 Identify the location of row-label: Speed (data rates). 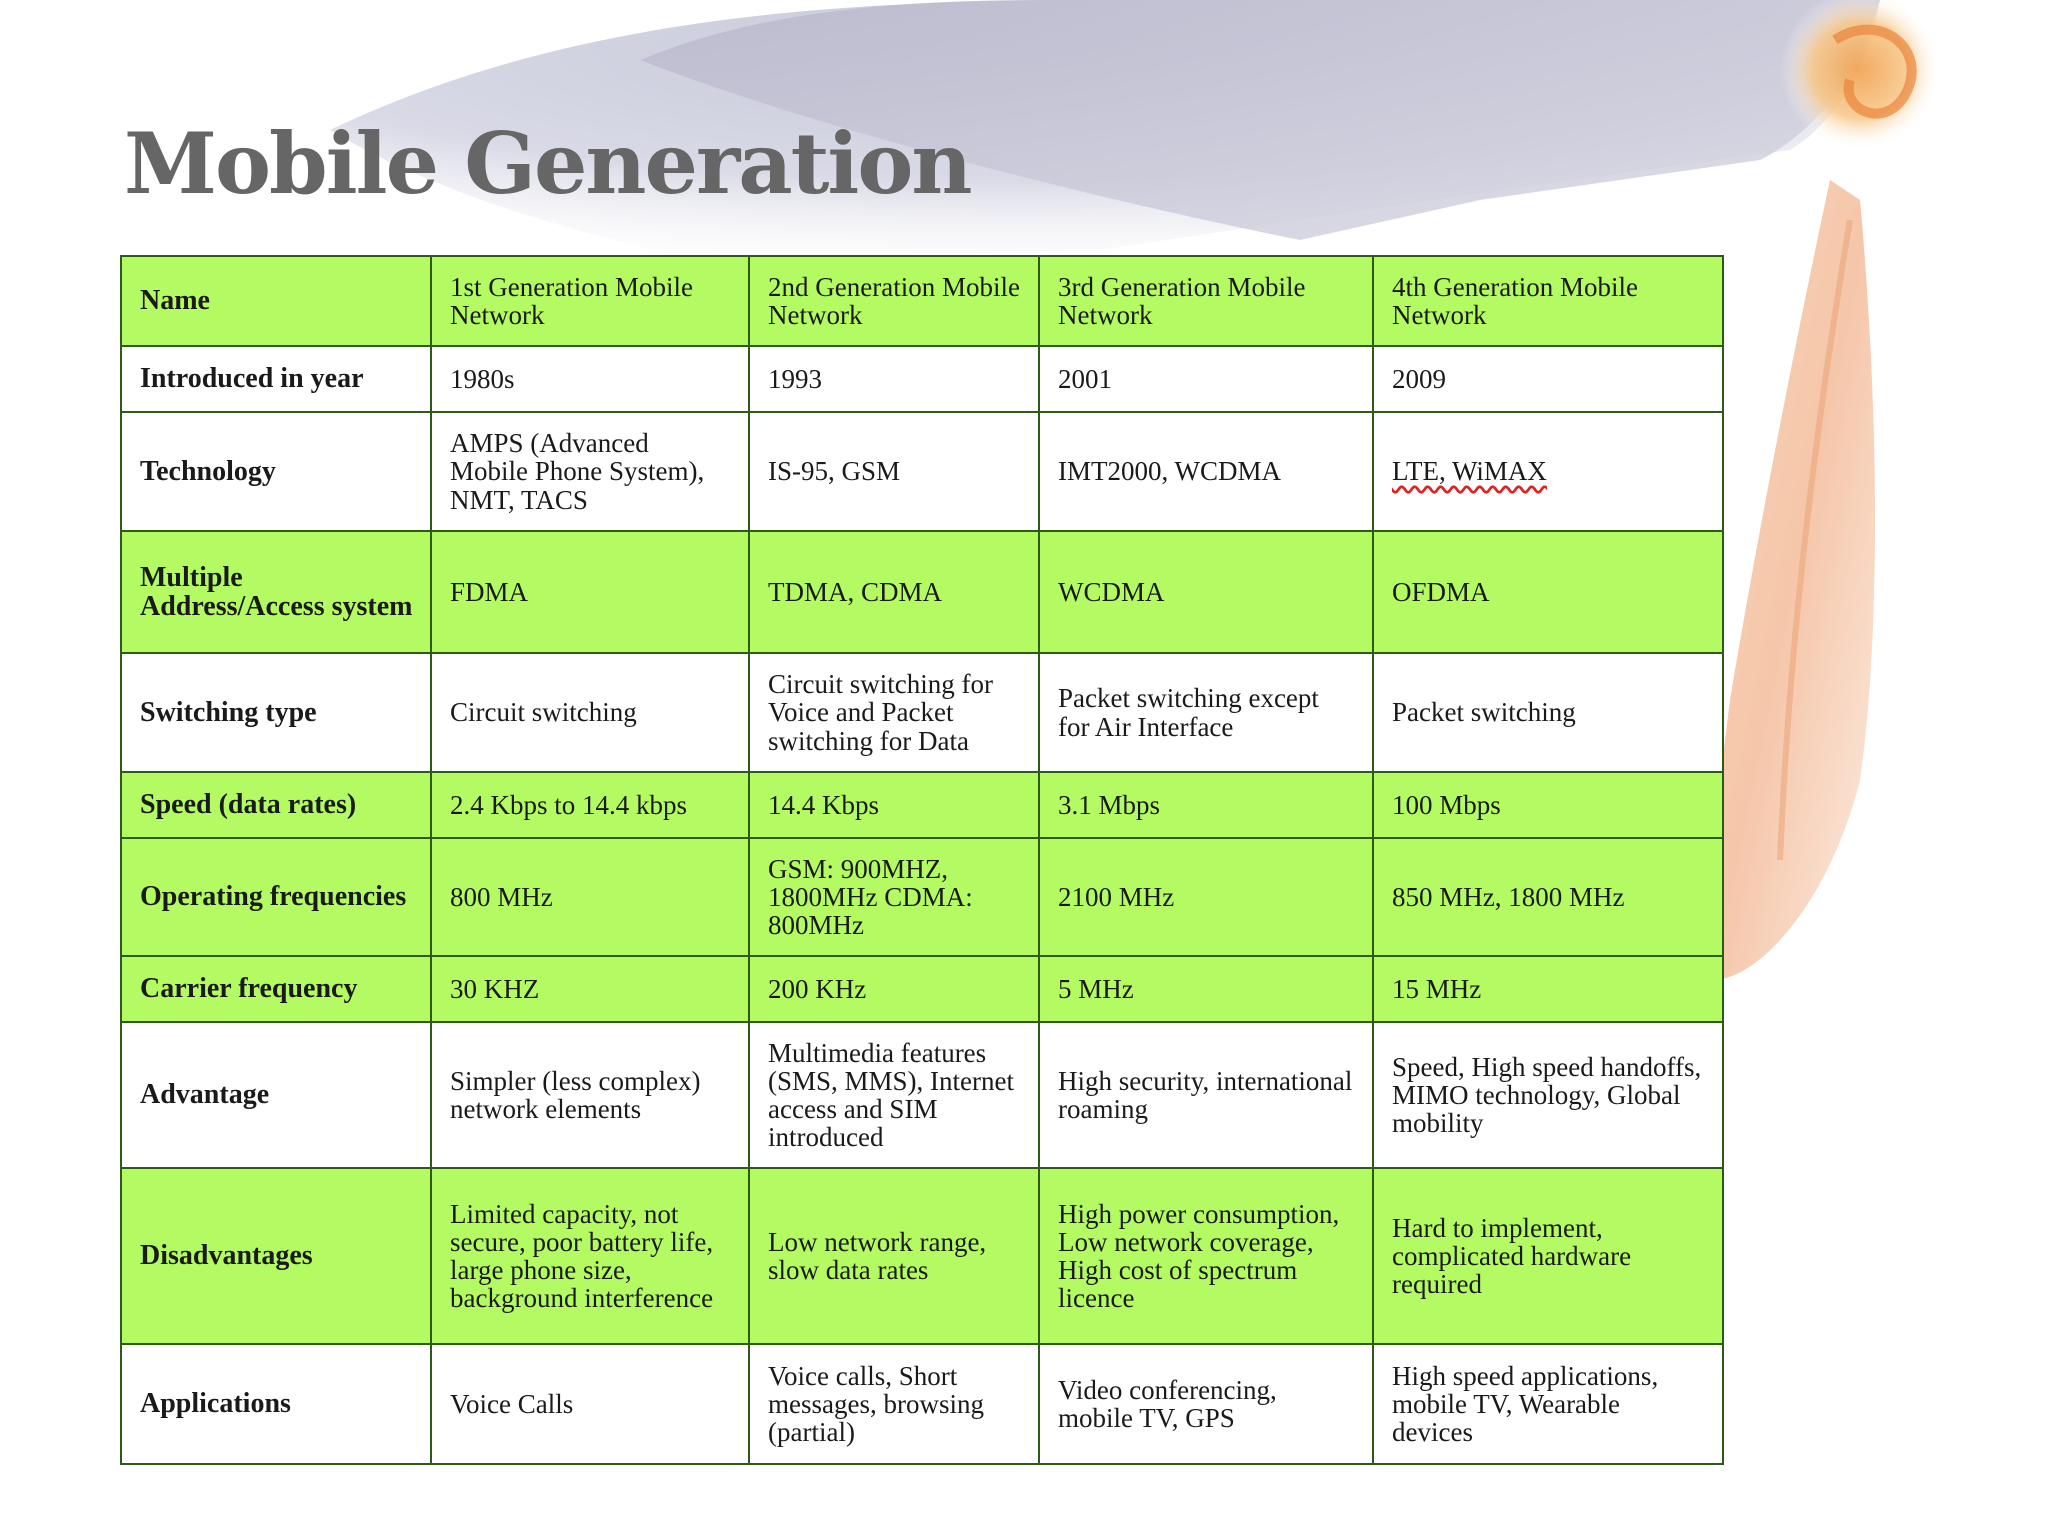
(276, 805).